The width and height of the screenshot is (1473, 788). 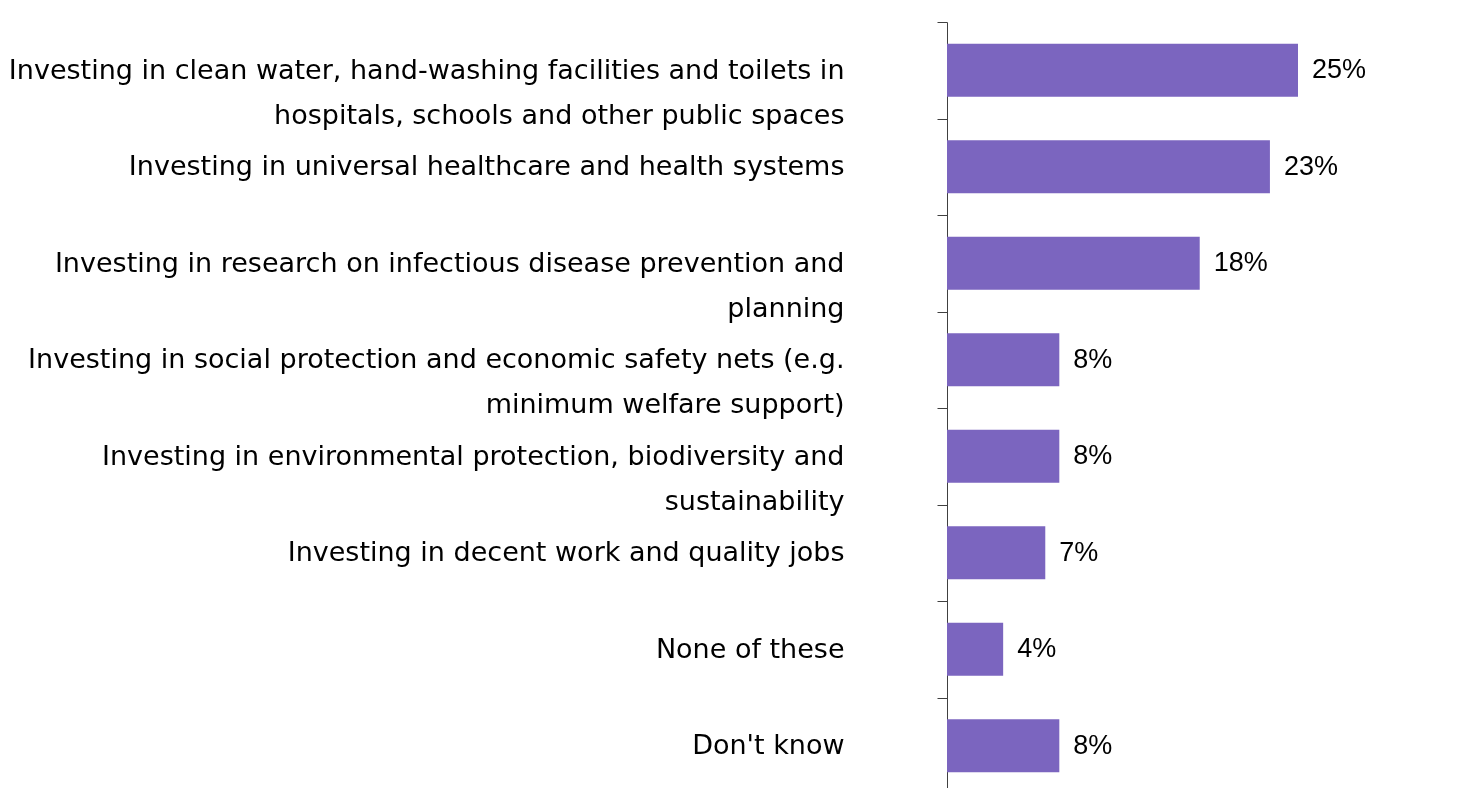 I want to click on y-tick-label: None of these, so click(x=750, y=648).